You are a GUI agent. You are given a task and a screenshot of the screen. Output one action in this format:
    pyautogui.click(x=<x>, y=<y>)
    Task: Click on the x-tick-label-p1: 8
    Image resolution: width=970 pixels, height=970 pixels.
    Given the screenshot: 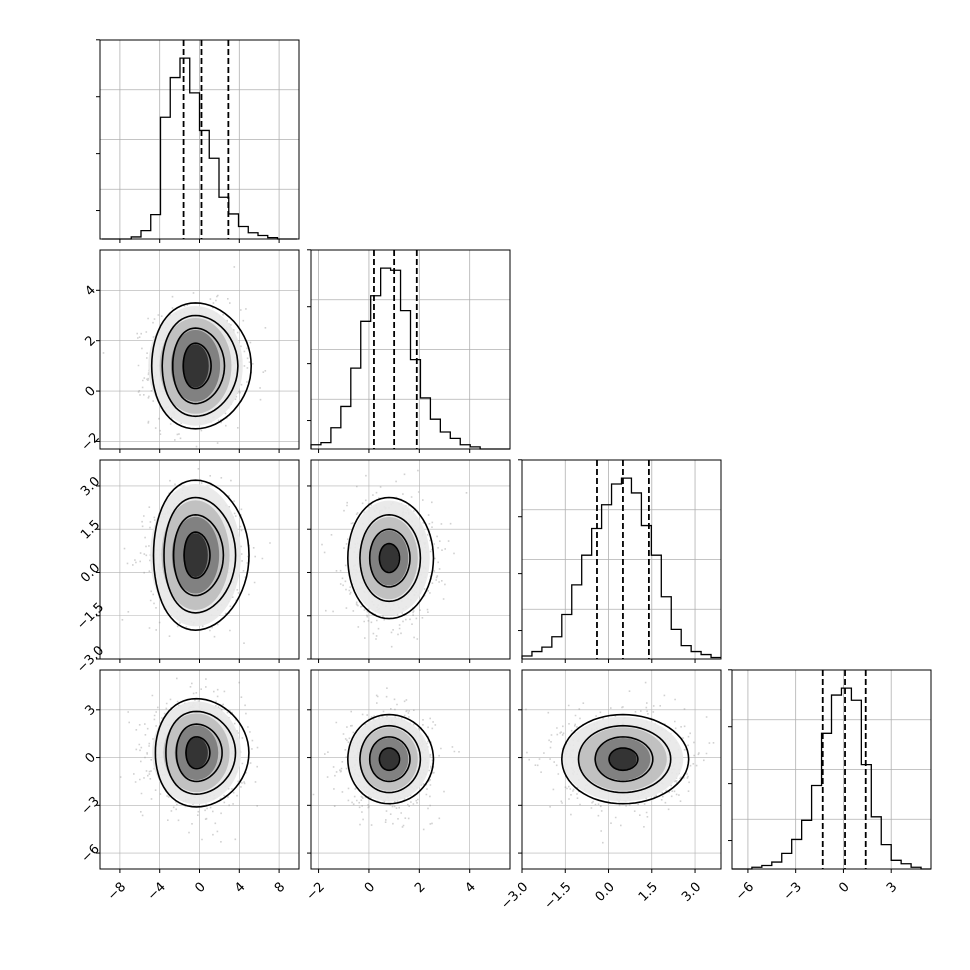 What is the action you would take?
    pyautogui.click(x=280, y=888)
    